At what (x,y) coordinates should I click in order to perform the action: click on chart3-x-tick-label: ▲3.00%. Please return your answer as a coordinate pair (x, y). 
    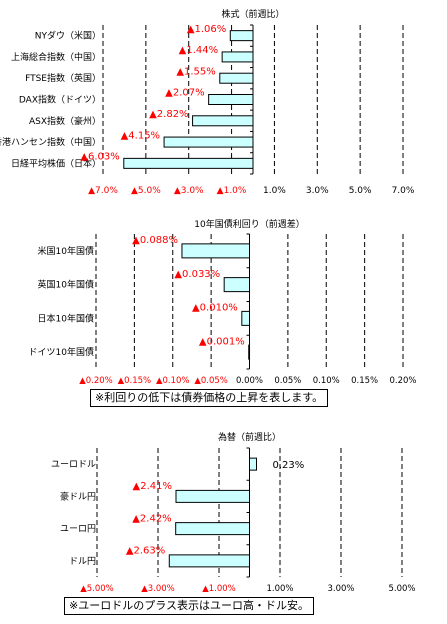
    Looking at the image, I should click on (158, 589).